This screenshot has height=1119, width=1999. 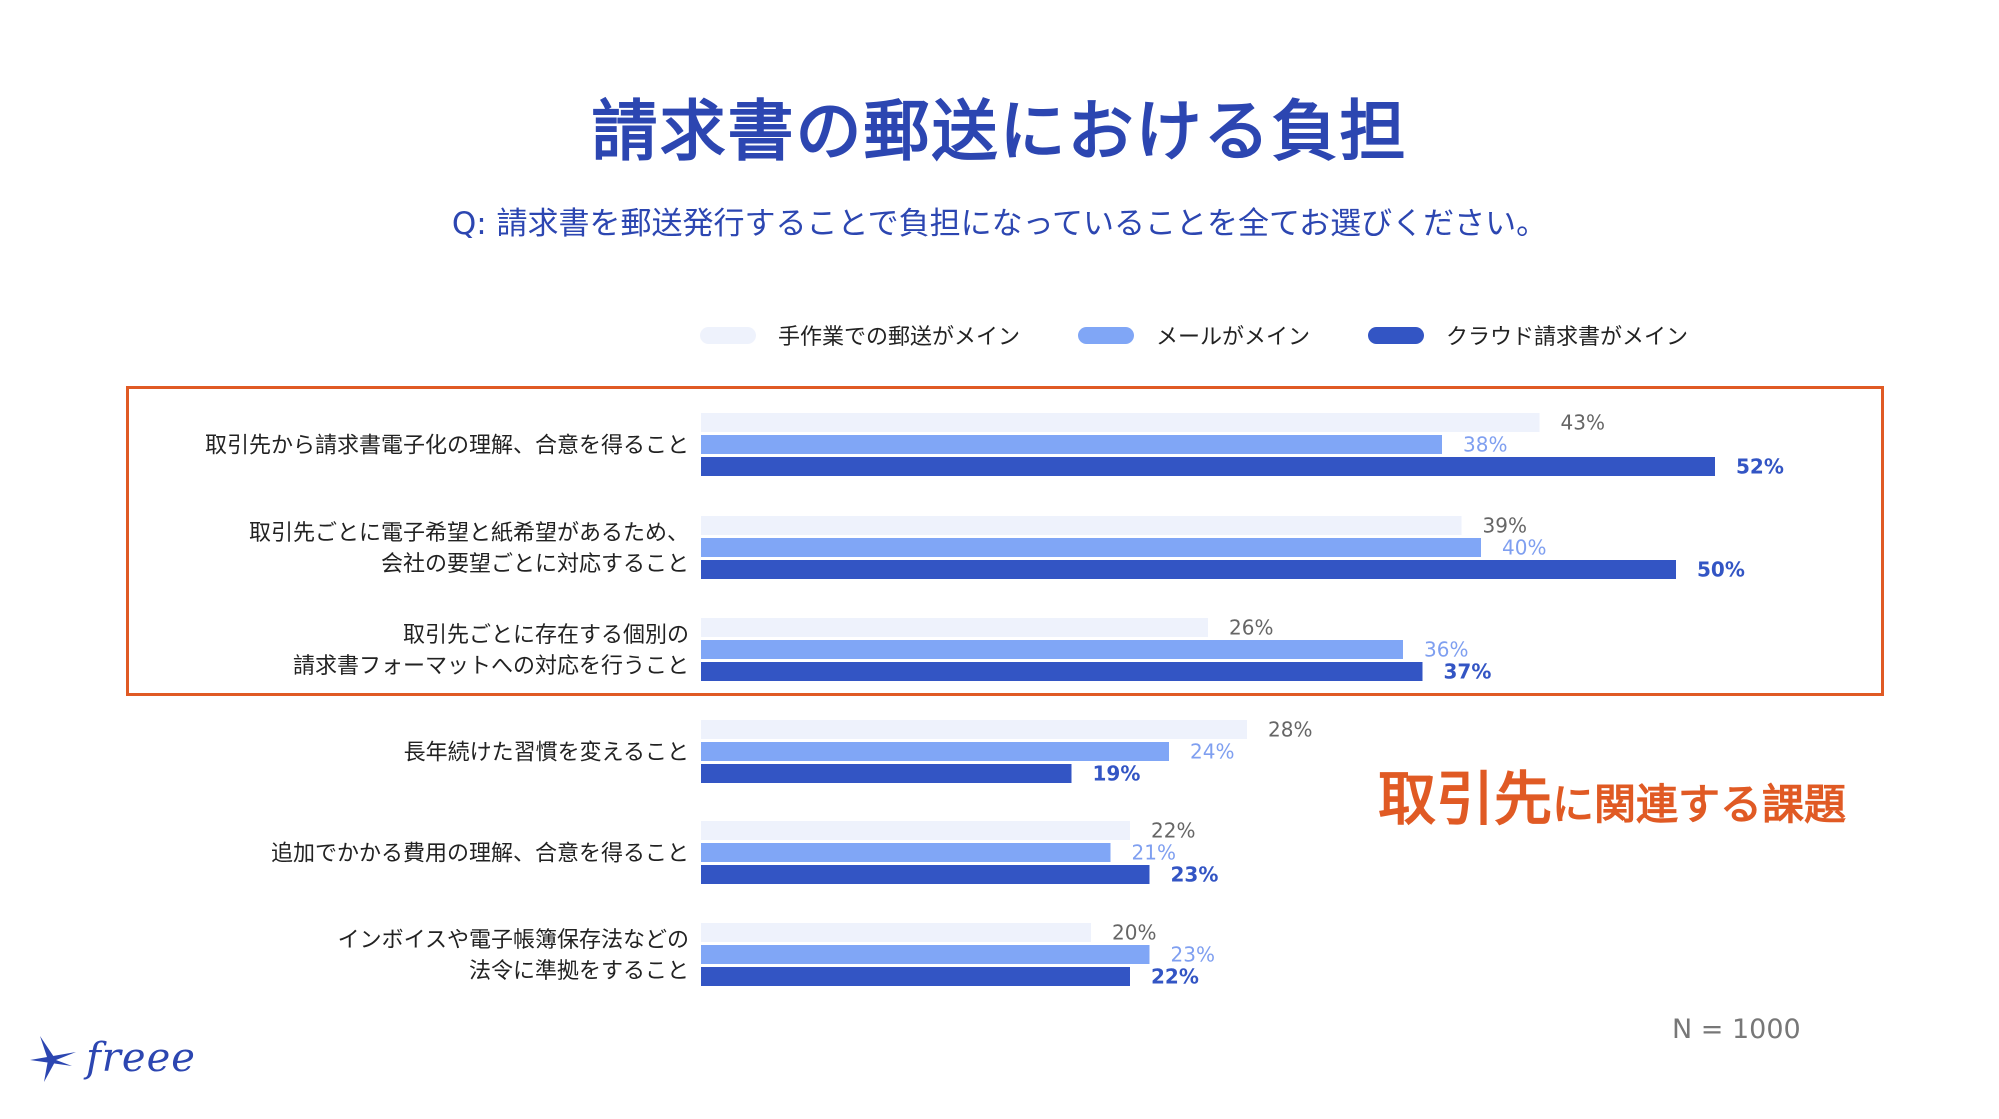 I want to click on data-label-email: 23%, so click(x=1193, y=955).